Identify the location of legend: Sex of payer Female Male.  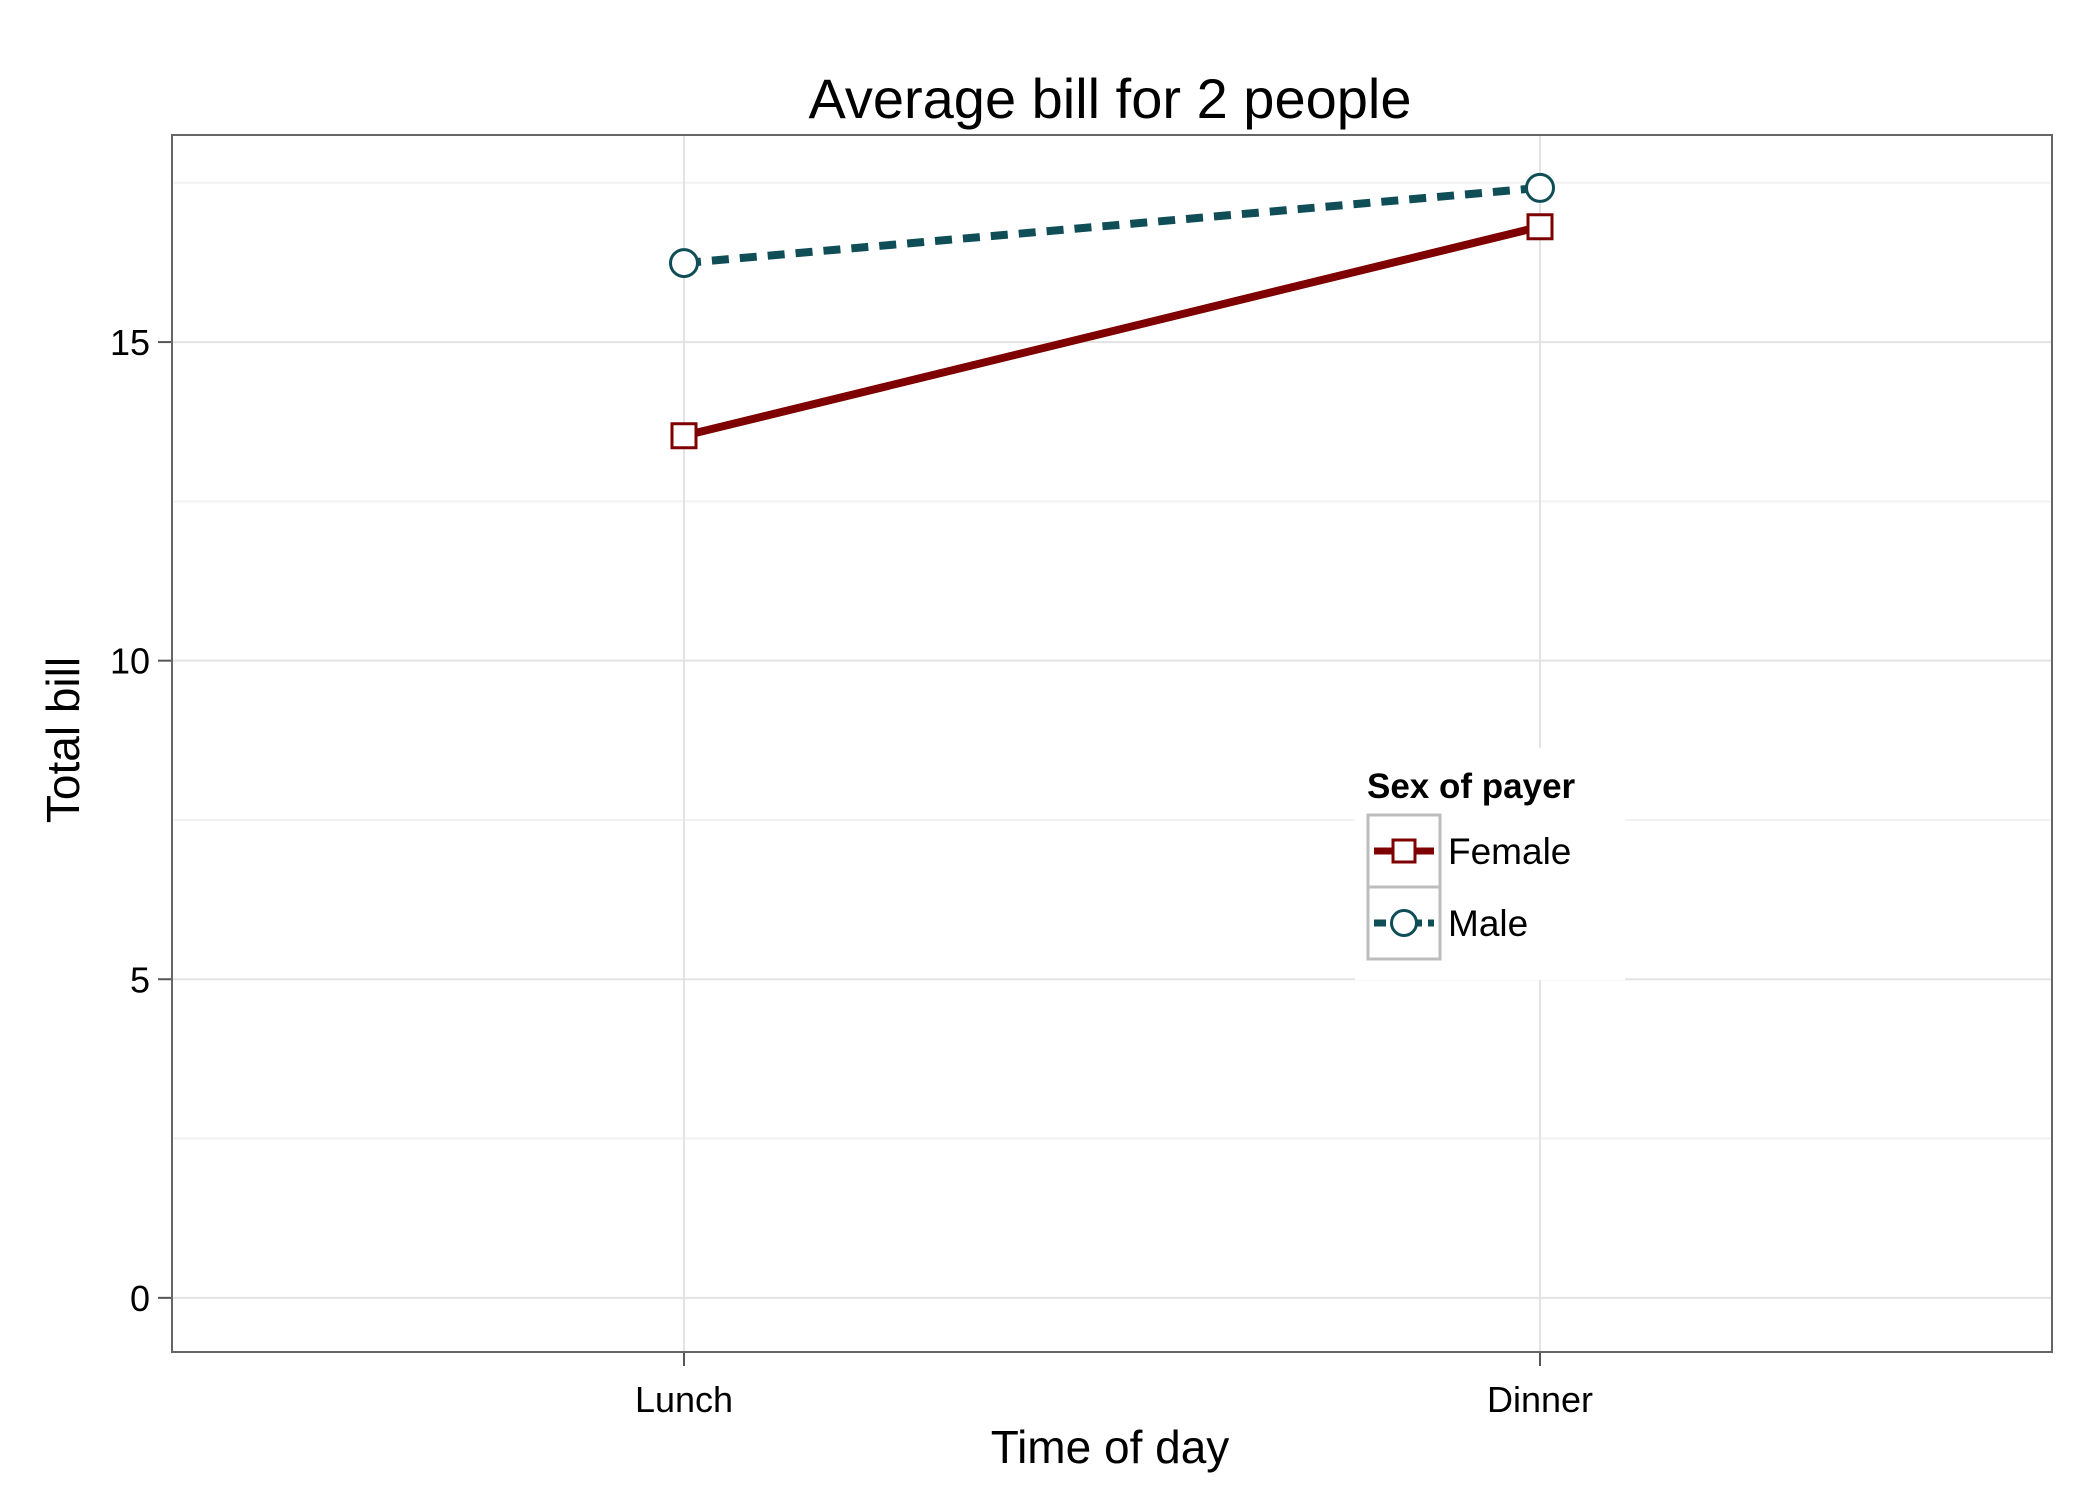
(1490, 864).